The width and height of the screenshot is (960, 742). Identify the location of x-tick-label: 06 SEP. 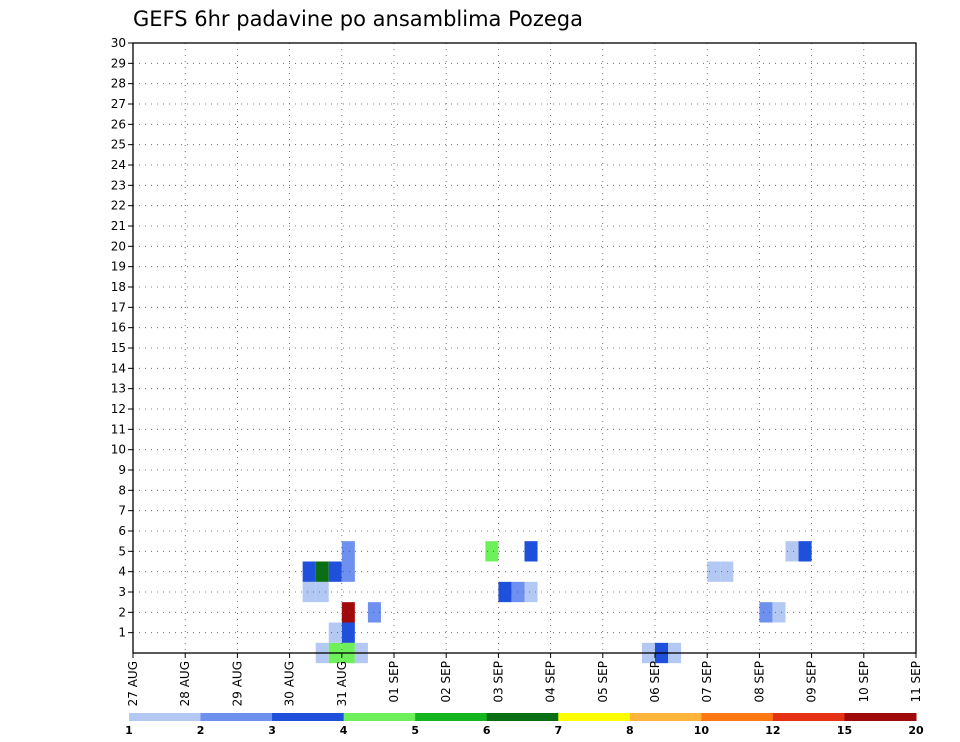
(655, 682).